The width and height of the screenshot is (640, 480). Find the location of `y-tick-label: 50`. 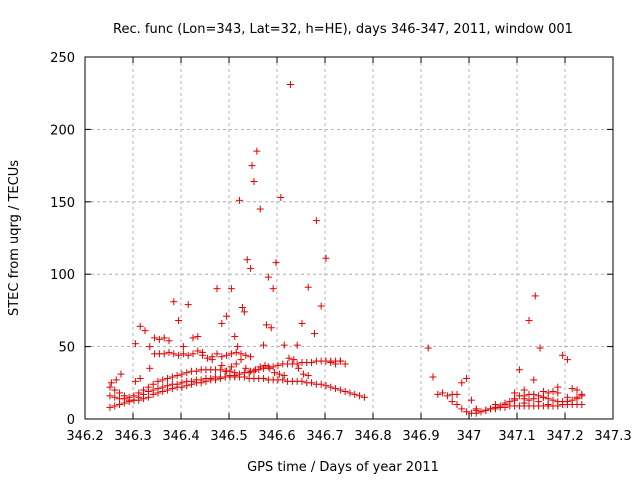

y-tick-label: 50 is located at coordinates (66, 348).